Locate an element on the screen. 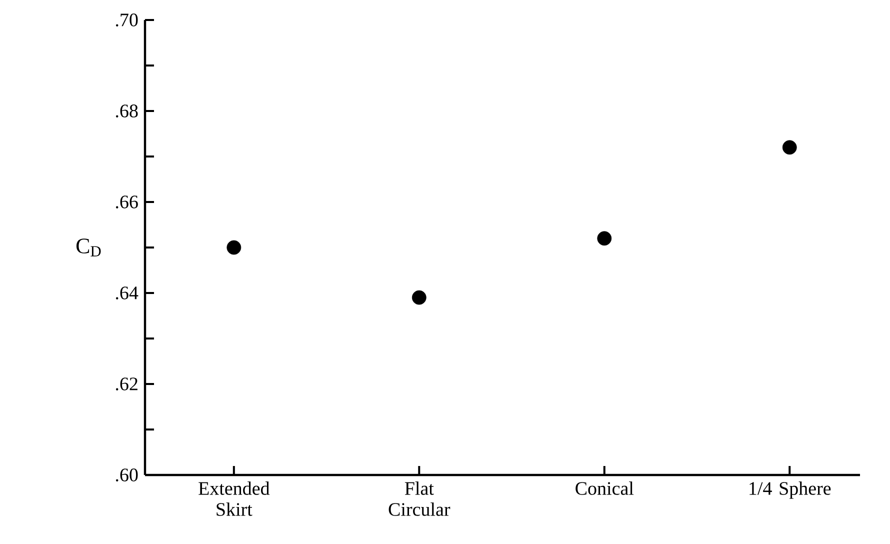 This screenshot has width=890, height=544. x-tick-label: Extended Skirt is located at coordinates (234, 499).